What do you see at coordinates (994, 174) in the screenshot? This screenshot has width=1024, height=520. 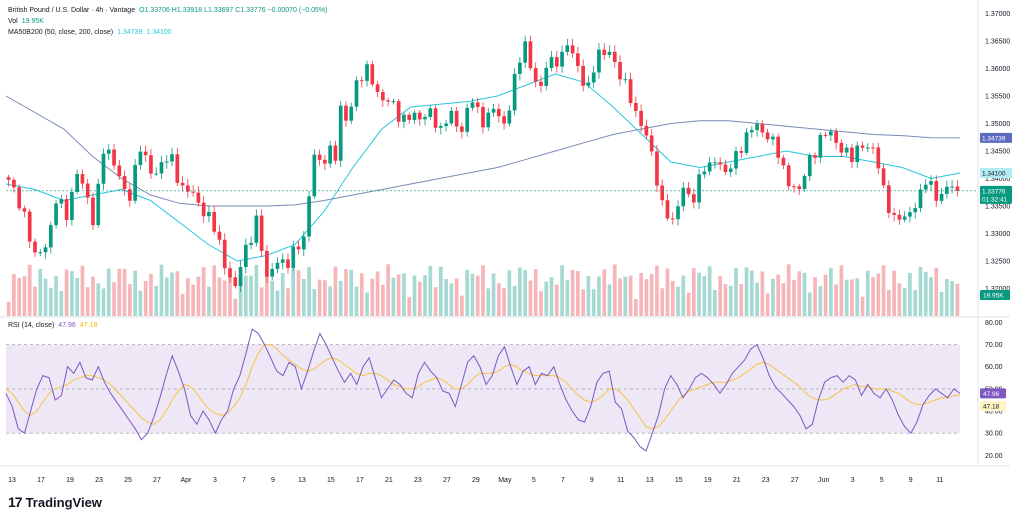 I see `ma-fast-price-tag: 1.34100` at bounding box center [994, 174].